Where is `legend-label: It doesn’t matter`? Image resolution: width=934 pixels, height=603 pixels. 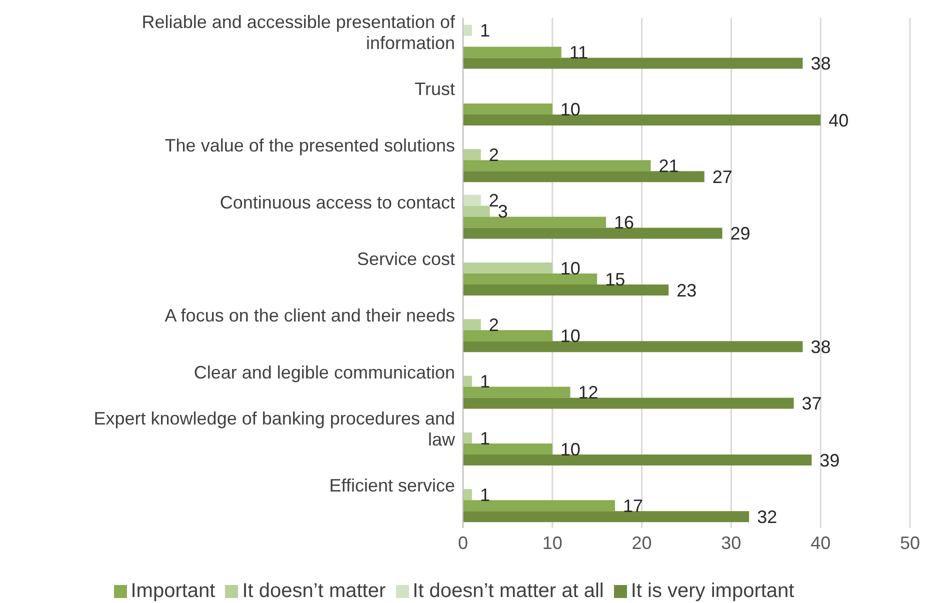 legend-label: It doesn’t matter is located at coordinates (314, 591).